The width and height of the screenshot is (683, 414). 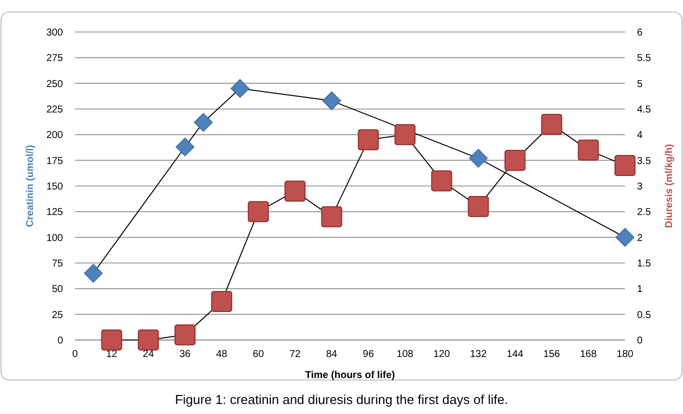 What do you see at coordinates (295, 354) in the screenshot?
I see `x-tick-label: 72` at bounding box center [295, 354].